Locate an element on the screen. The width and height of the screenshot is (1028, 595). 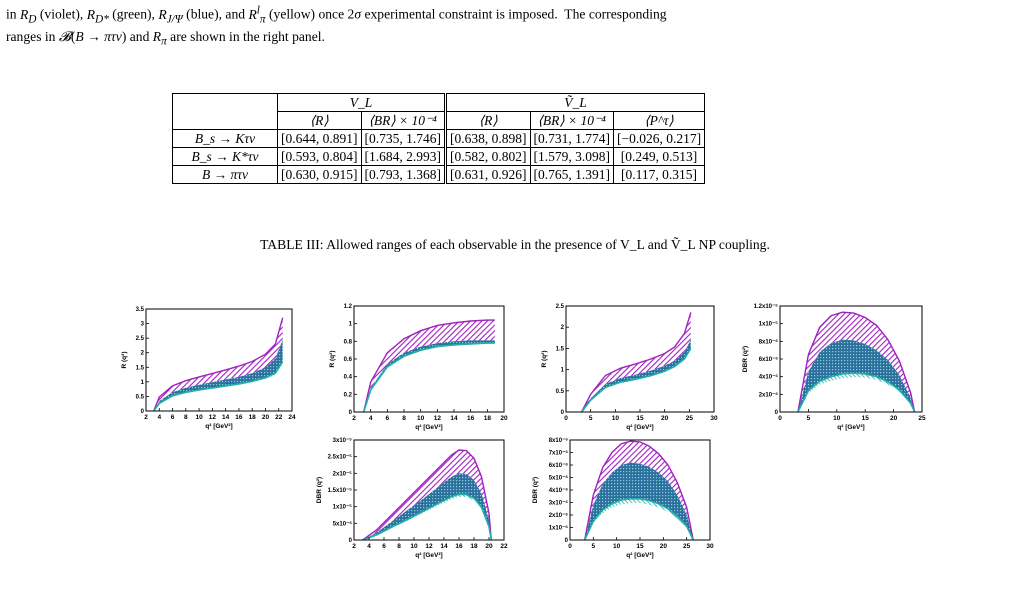
y-tick-label: 0.2 is located at coordinates (348, 395).